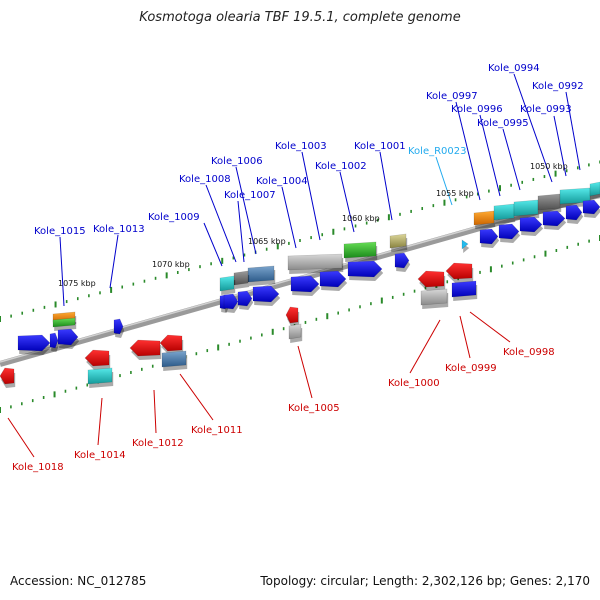 Image resolution: width=600 pixels, height=600 pixels. What do you see at coordinates (509, 231) in the screenshot?
I see `cds-arrow-a2` at bounding box center [509, 231].